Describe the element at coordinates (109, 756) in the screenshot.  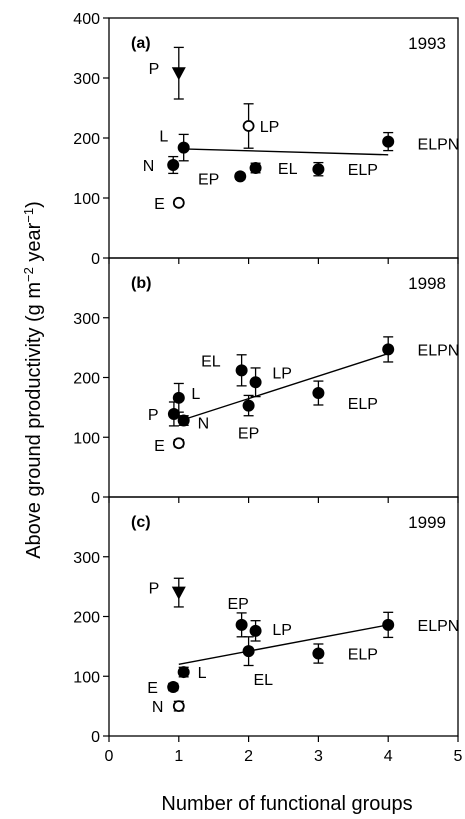
I see `x-tick-label: 0` at that location.